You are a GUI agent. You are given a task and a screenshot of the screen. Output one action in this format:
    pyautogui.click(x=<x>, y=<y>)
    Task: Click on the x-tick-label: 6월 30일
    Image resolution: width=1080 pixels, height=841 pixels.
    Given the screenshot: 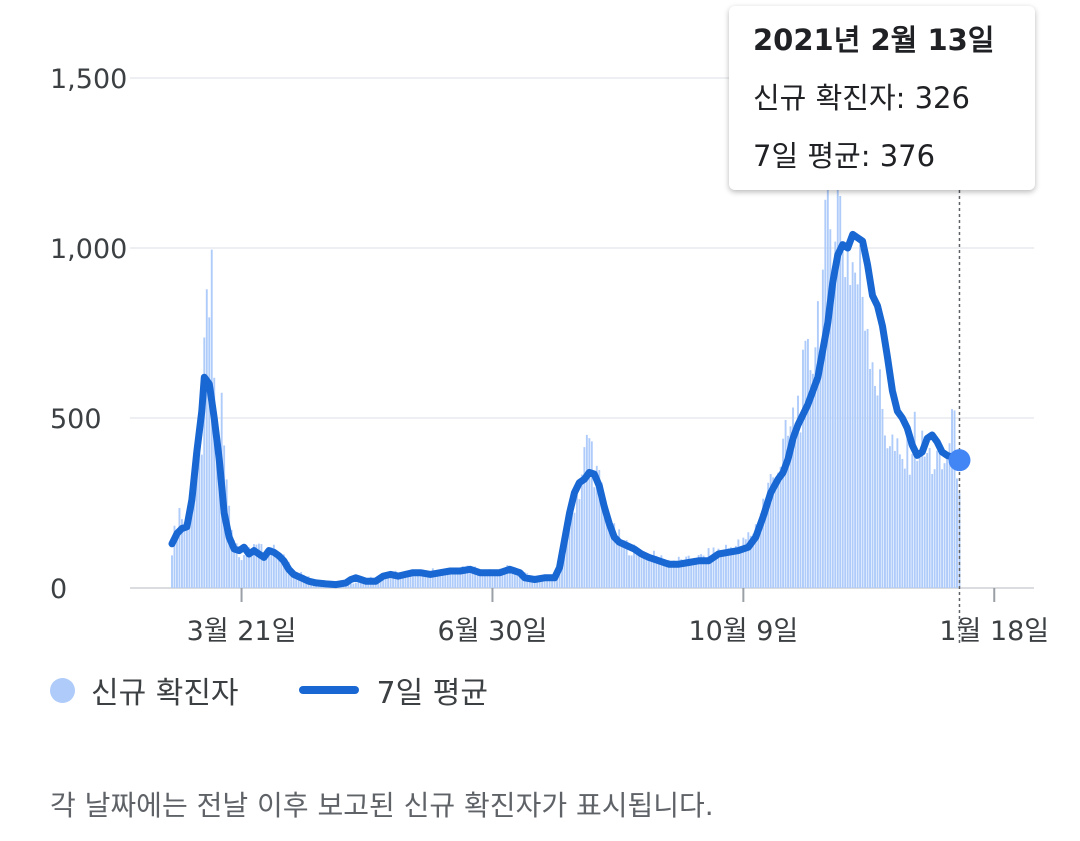 What is the action you would take?
    pyautogui.click(x=493, y=631)
    